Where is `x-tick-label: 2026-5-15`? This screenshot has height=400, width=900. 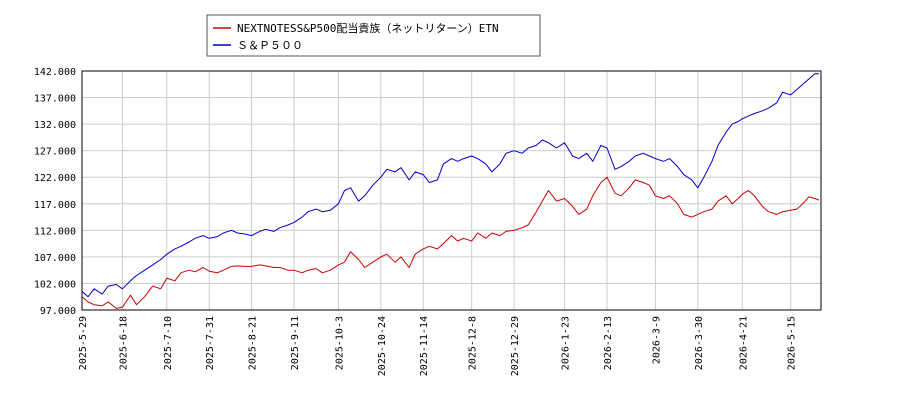
x-tick-label: 2026-5-15 is located at coordinates (792, 343).